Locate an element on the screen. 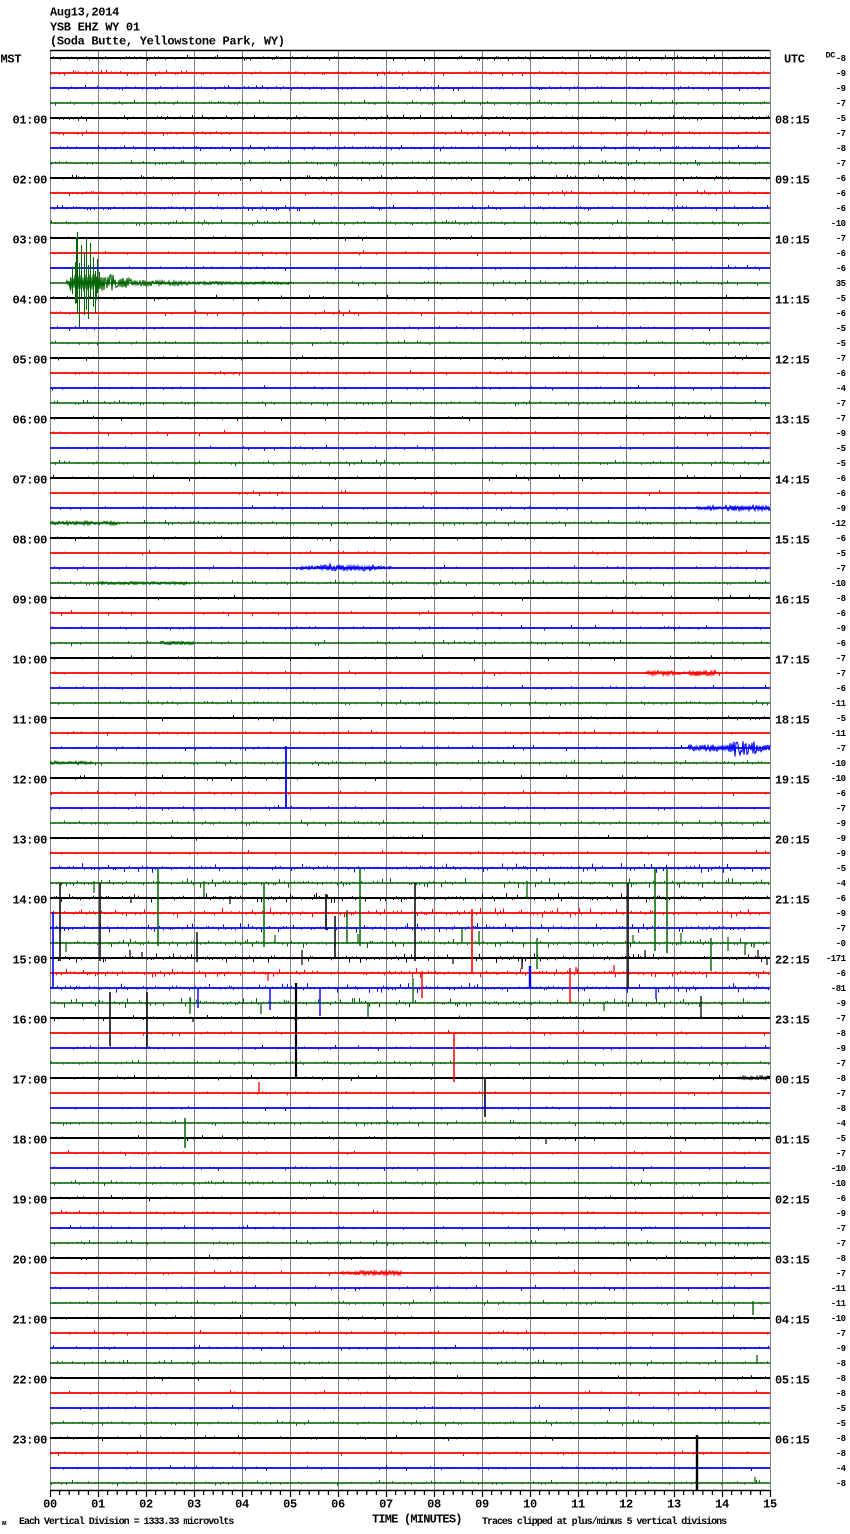 The width and height of the screenshot is (850, 1534). svg-text: 16:15 is located at coordinates (792, 601).